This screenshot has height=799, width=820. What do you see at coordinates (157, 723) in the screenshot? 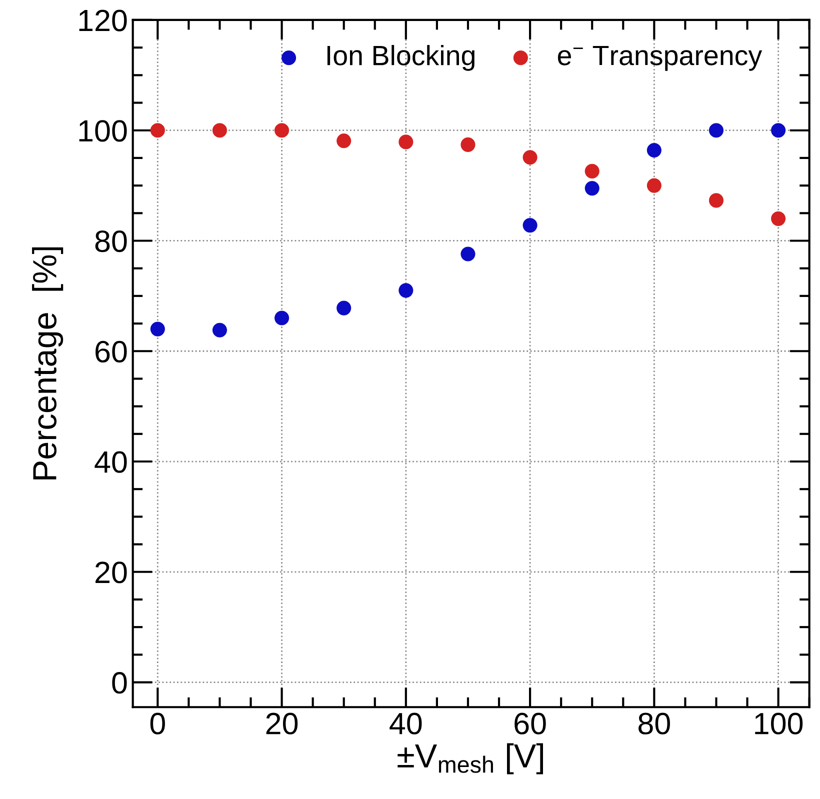
I see `x-tick-label: 0` at bounding box center [157, 723].